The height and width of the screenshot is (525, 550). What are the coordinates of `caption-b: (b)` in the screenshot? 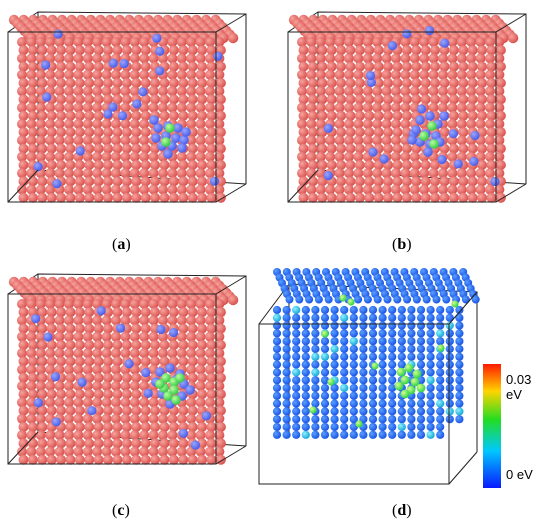 It's located at (402, 244).